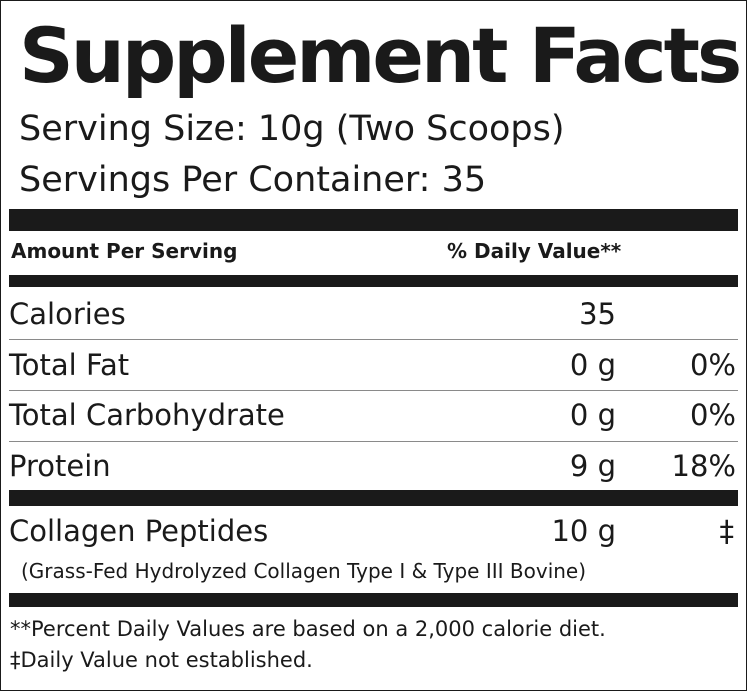 This screenshot has width=747, height=691. I want to click on thick-divider-bottom, so click(373, 600).